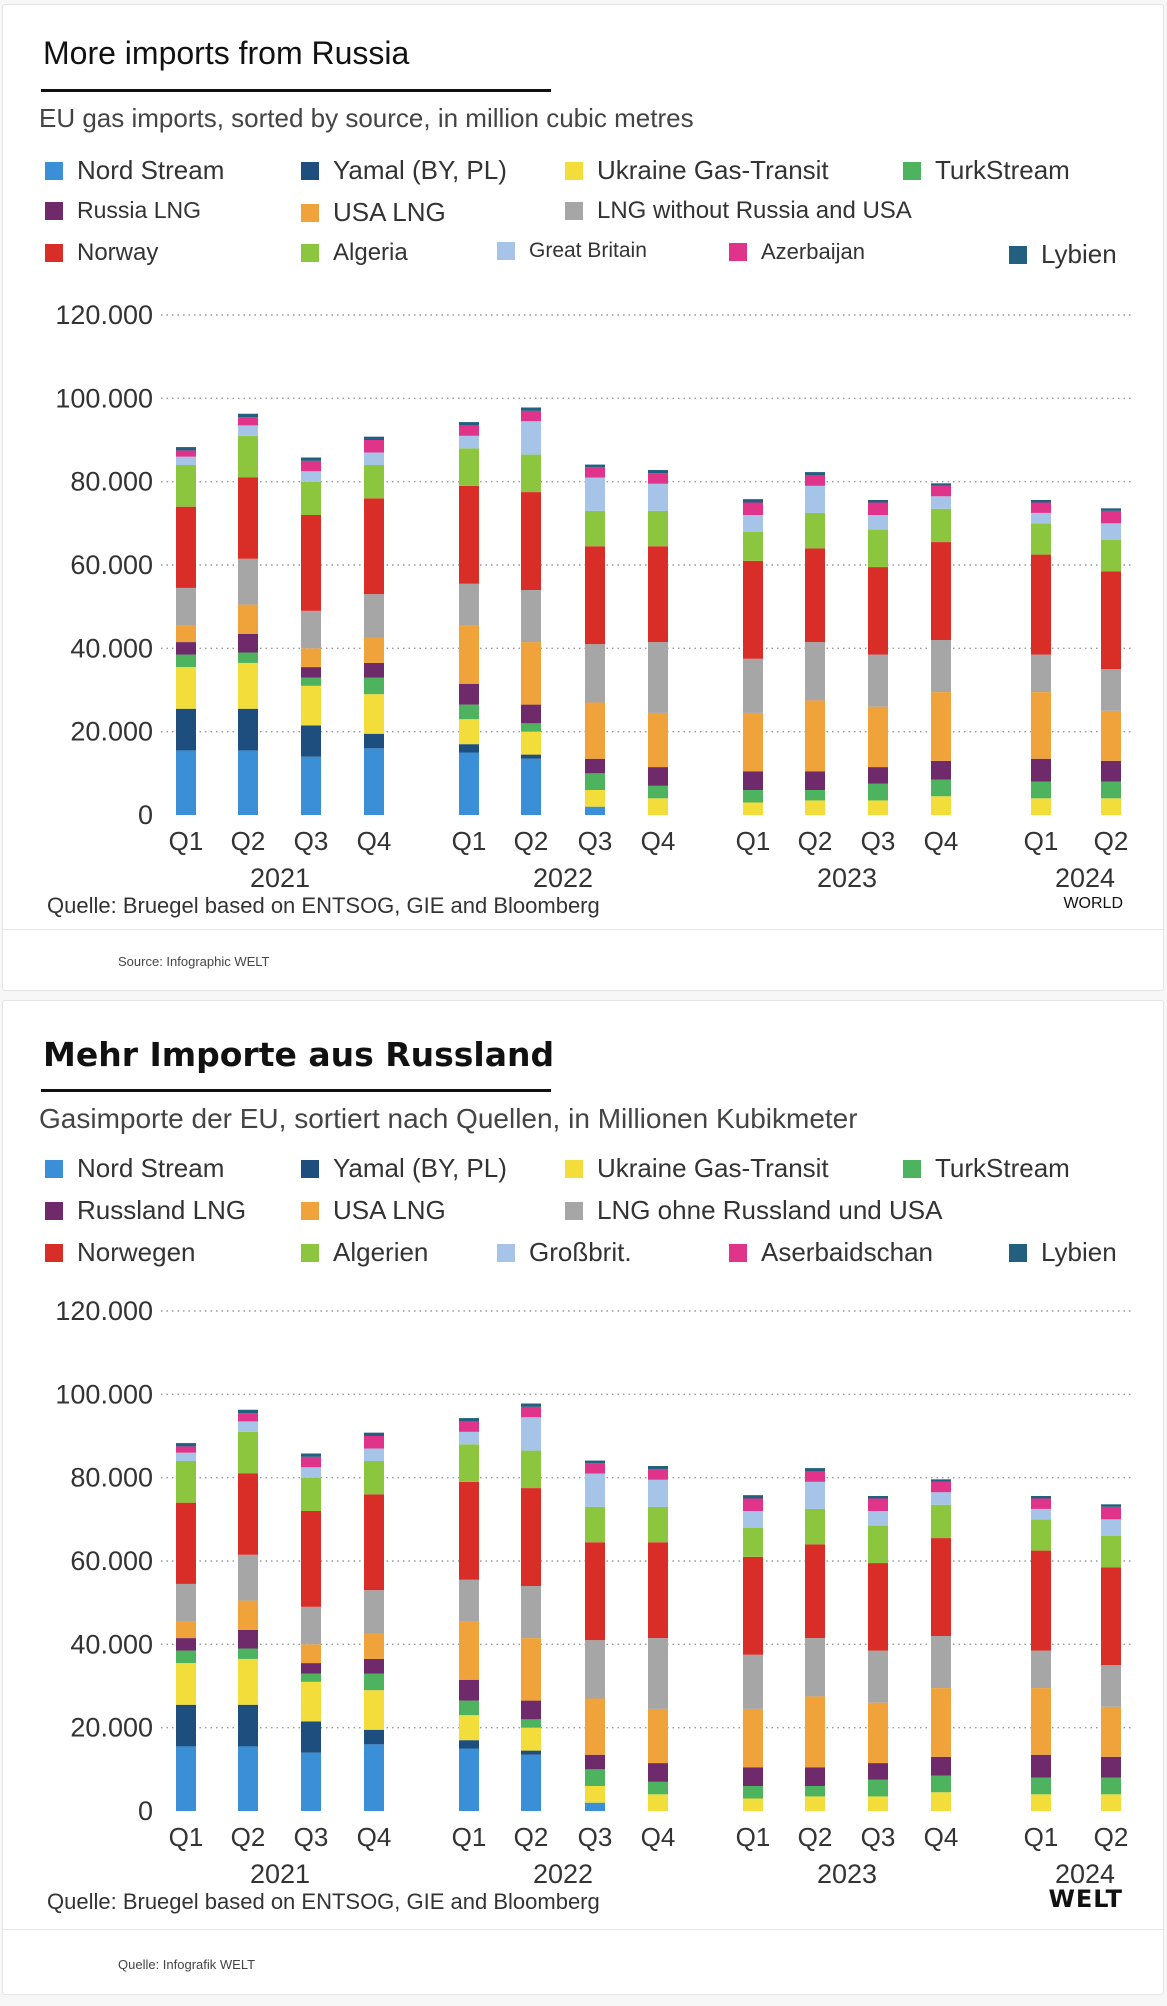 Image resolution: width=1167 pixels, height=2006 pixels. I want to click on legend-item-libya: Lybien, so click(1063, 254).